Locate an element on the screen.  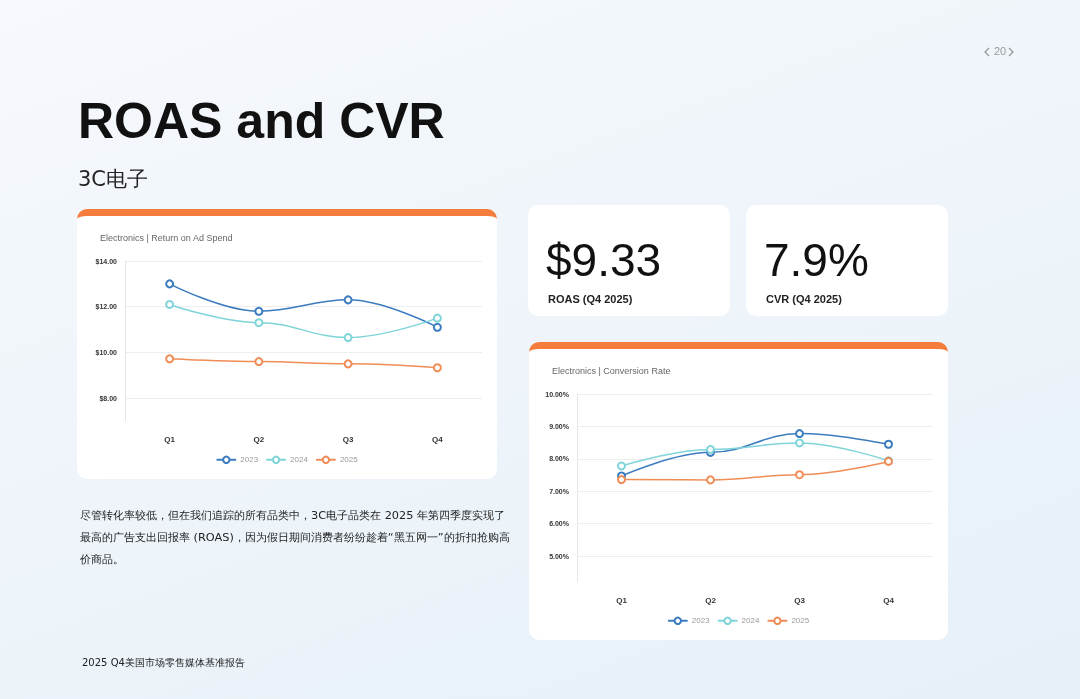
text: 20 is located at coordinates (1000, 51).